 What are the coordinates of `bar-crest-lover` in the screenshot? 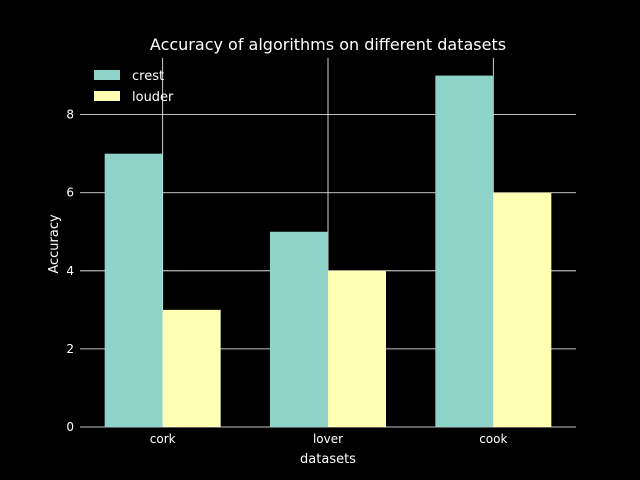 It's located at (299, 329).